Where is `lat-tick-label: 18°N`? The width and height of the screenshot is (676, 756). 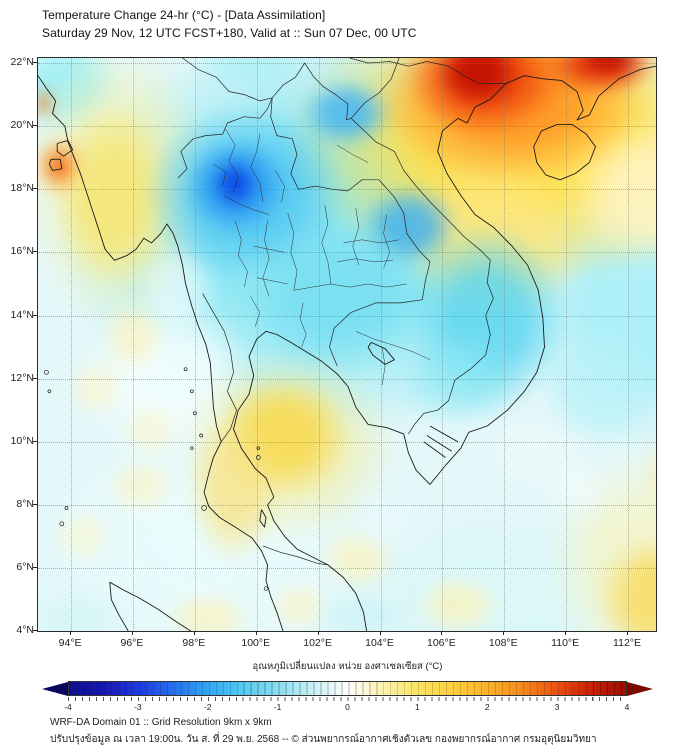 lat-tick-label: 18°N is located at coordinates (22, 188).